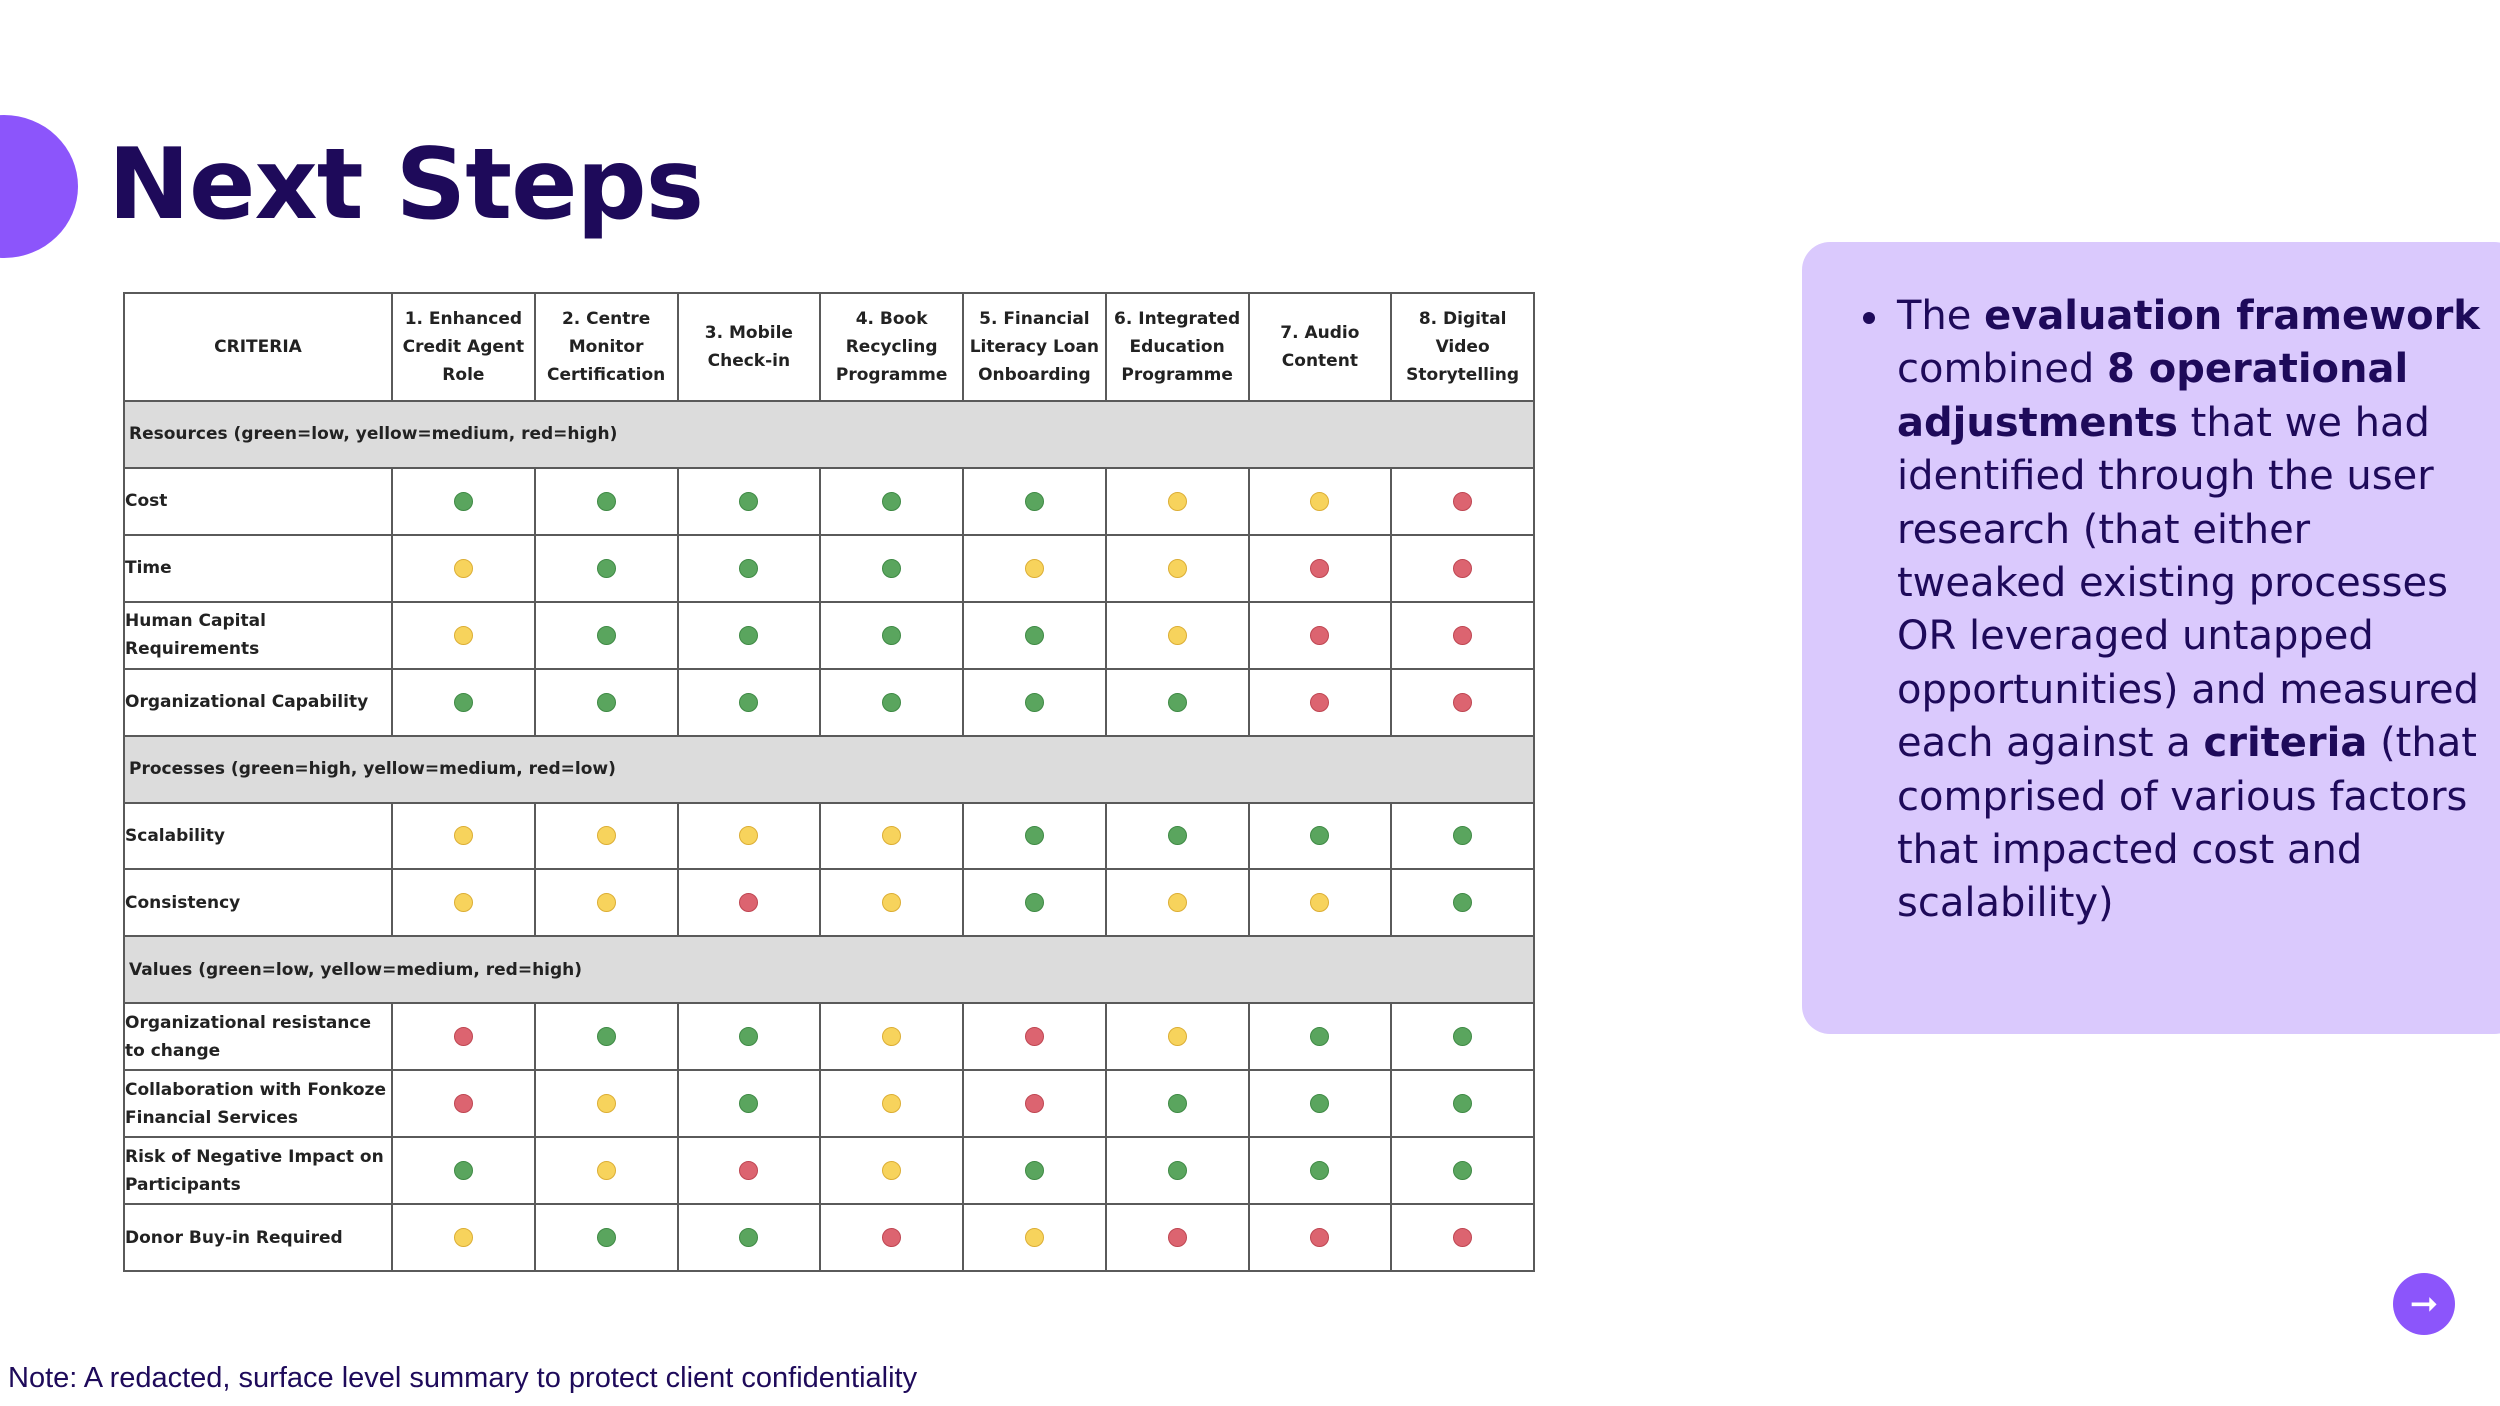 The width and height of the screenshot is (2500, 1406). Describe the element at coordinates (2232, 316) in the screenshot. I see `emphasis-text: evaluation framework` at that location.